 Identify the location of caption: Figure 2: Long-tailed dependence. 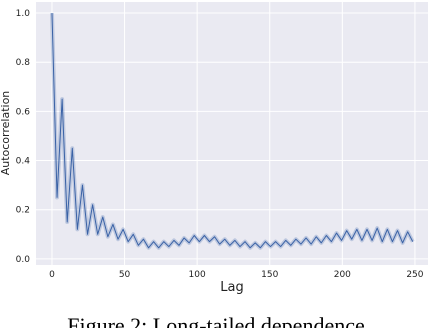
(216, 320).